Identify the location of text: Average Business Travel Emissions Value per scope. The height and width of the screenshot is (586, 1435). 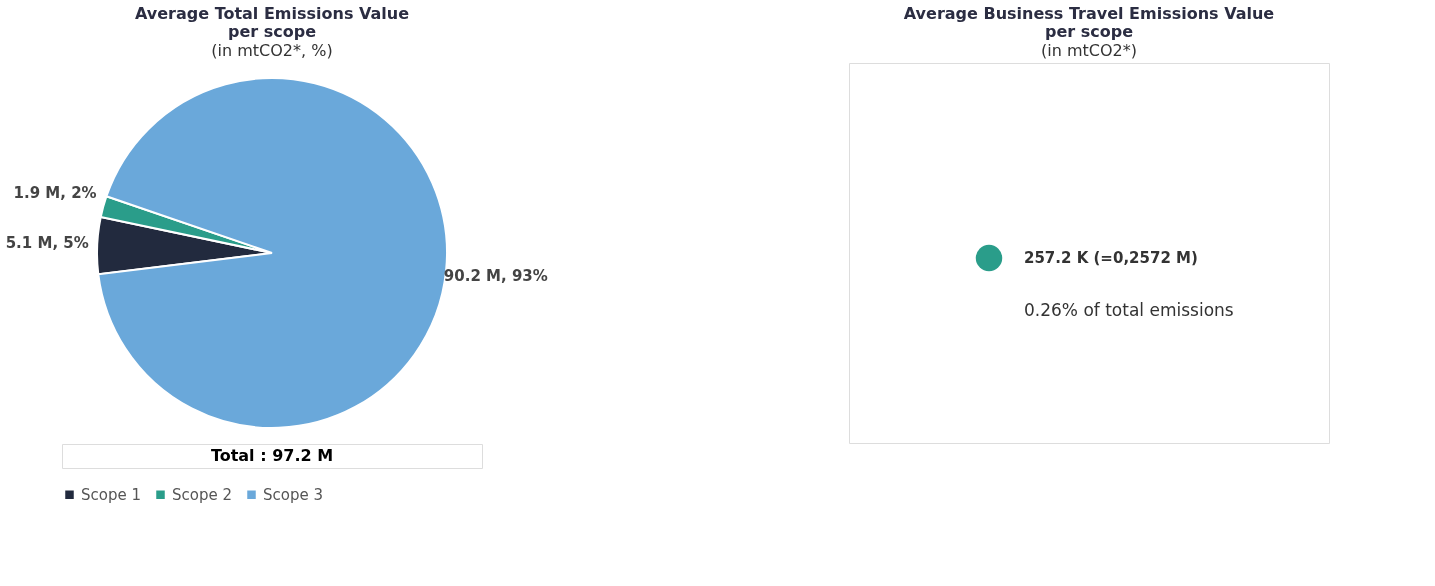
(1089, 22).